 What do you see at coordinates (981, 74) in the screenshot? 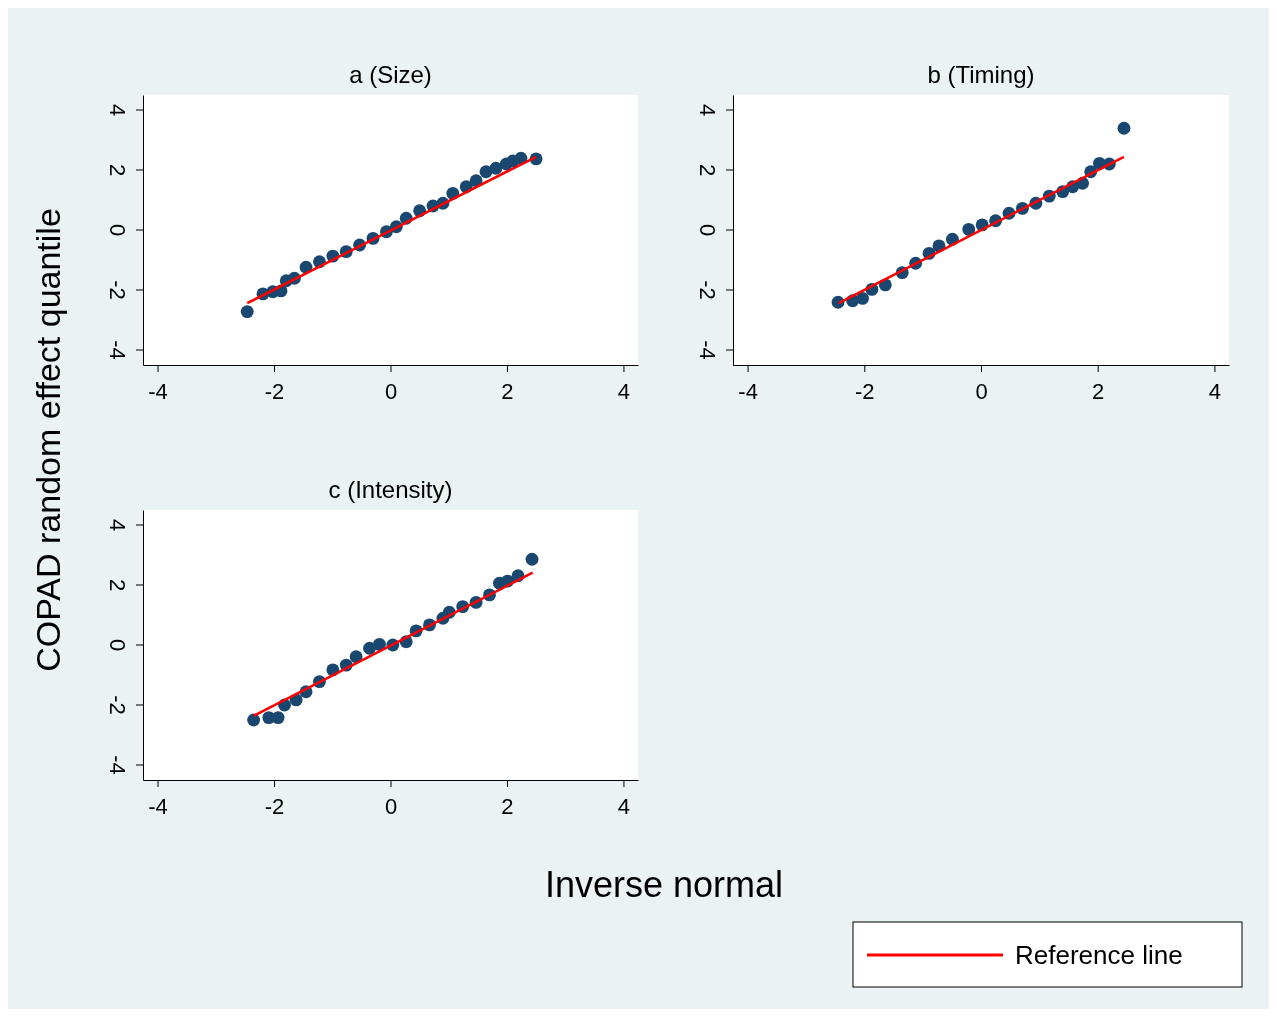
I see `chart-title: b (Timing)` at bounding box center [981, 74].